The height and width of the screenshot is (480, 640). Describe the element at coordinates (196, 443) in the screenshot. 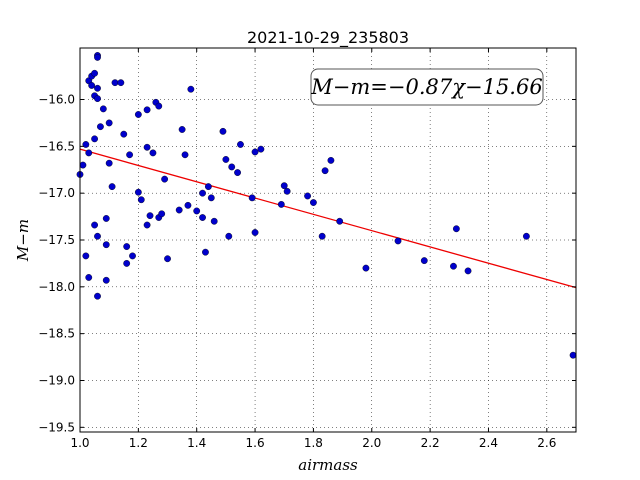

I see `x-tick-label: 1.4` at that location.